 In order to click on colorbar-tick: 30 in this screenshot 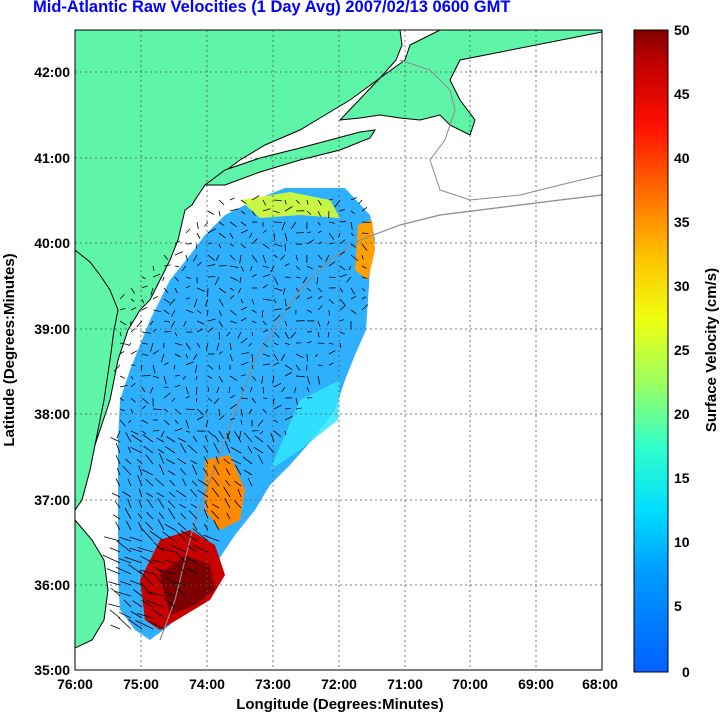, I will do `click(682, 286)`.